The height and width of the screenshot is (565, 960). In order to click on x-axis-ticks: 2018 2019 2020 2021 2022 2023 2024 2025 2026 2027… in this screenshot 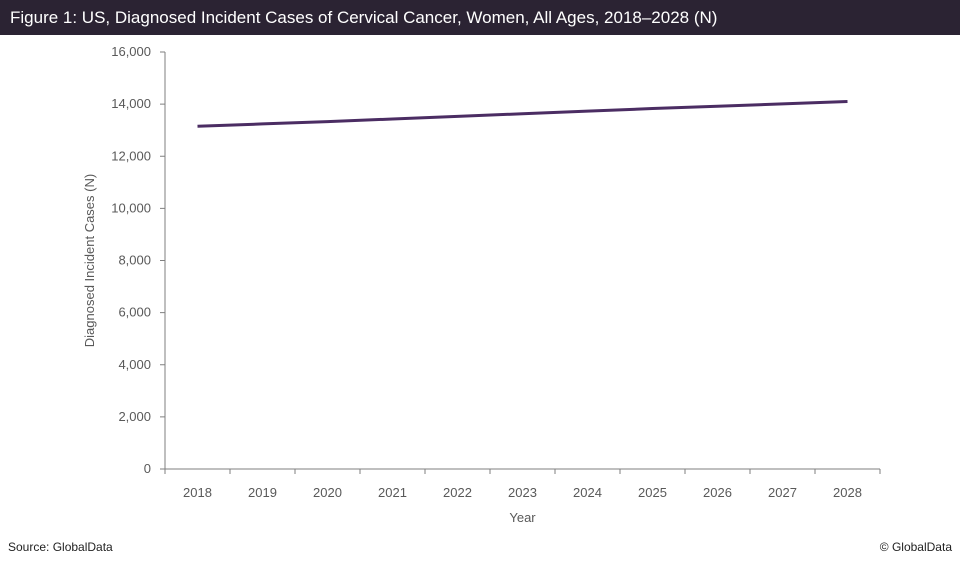, I will do `click(522, 484)`.